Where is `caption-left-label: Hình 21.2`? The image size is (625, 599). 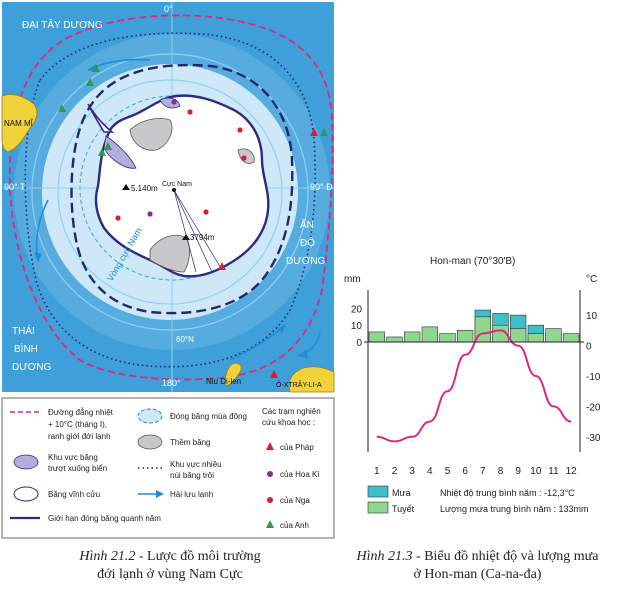
caption-left-label: Hình 21.2 is located at coordinates (107, 556).